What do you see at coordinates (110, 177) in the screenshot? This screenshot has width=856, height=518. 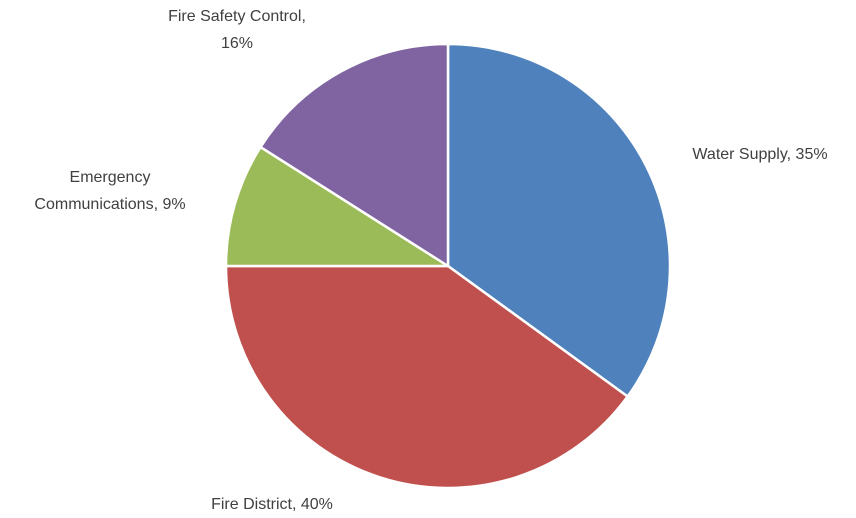 I see `slice-label: Emergency` at bounding box center [110, 177].